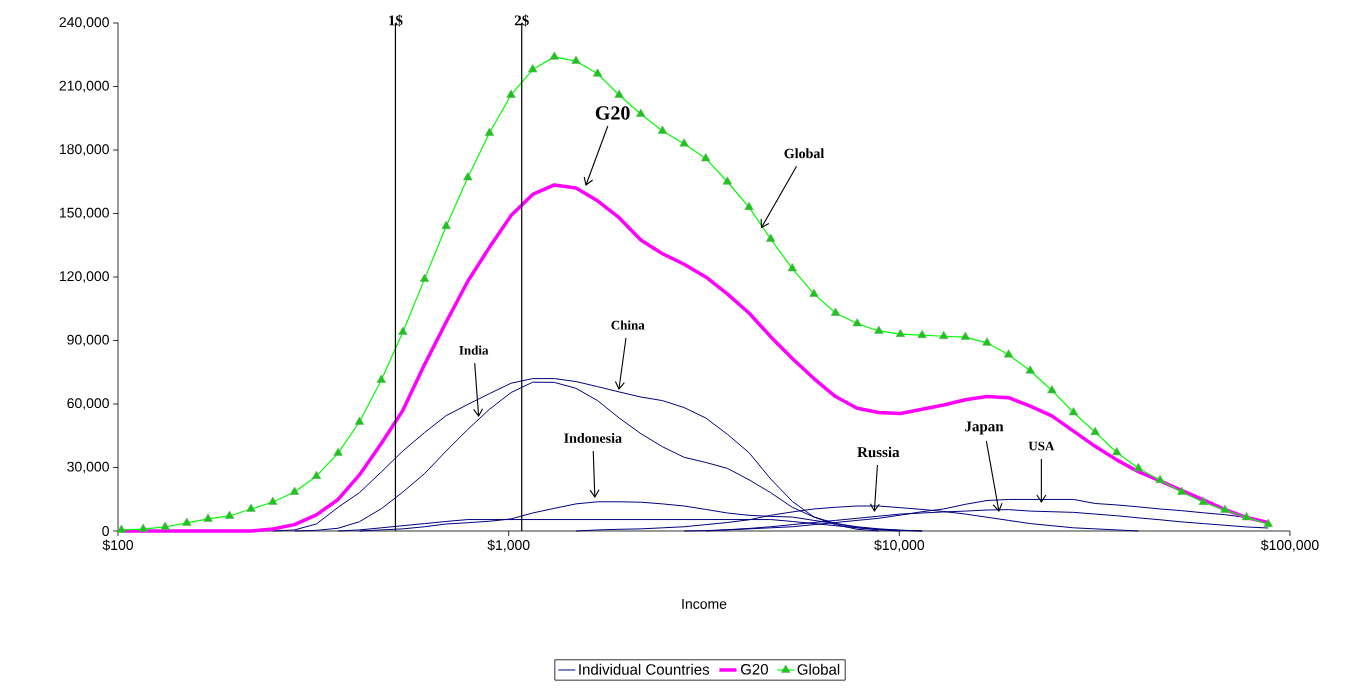 Image resolution: width=1346 pixels, height=698 pixels. Describe the element at coordinates (521, 20) in the screenshot. I see `annotation: 2$` at that location.